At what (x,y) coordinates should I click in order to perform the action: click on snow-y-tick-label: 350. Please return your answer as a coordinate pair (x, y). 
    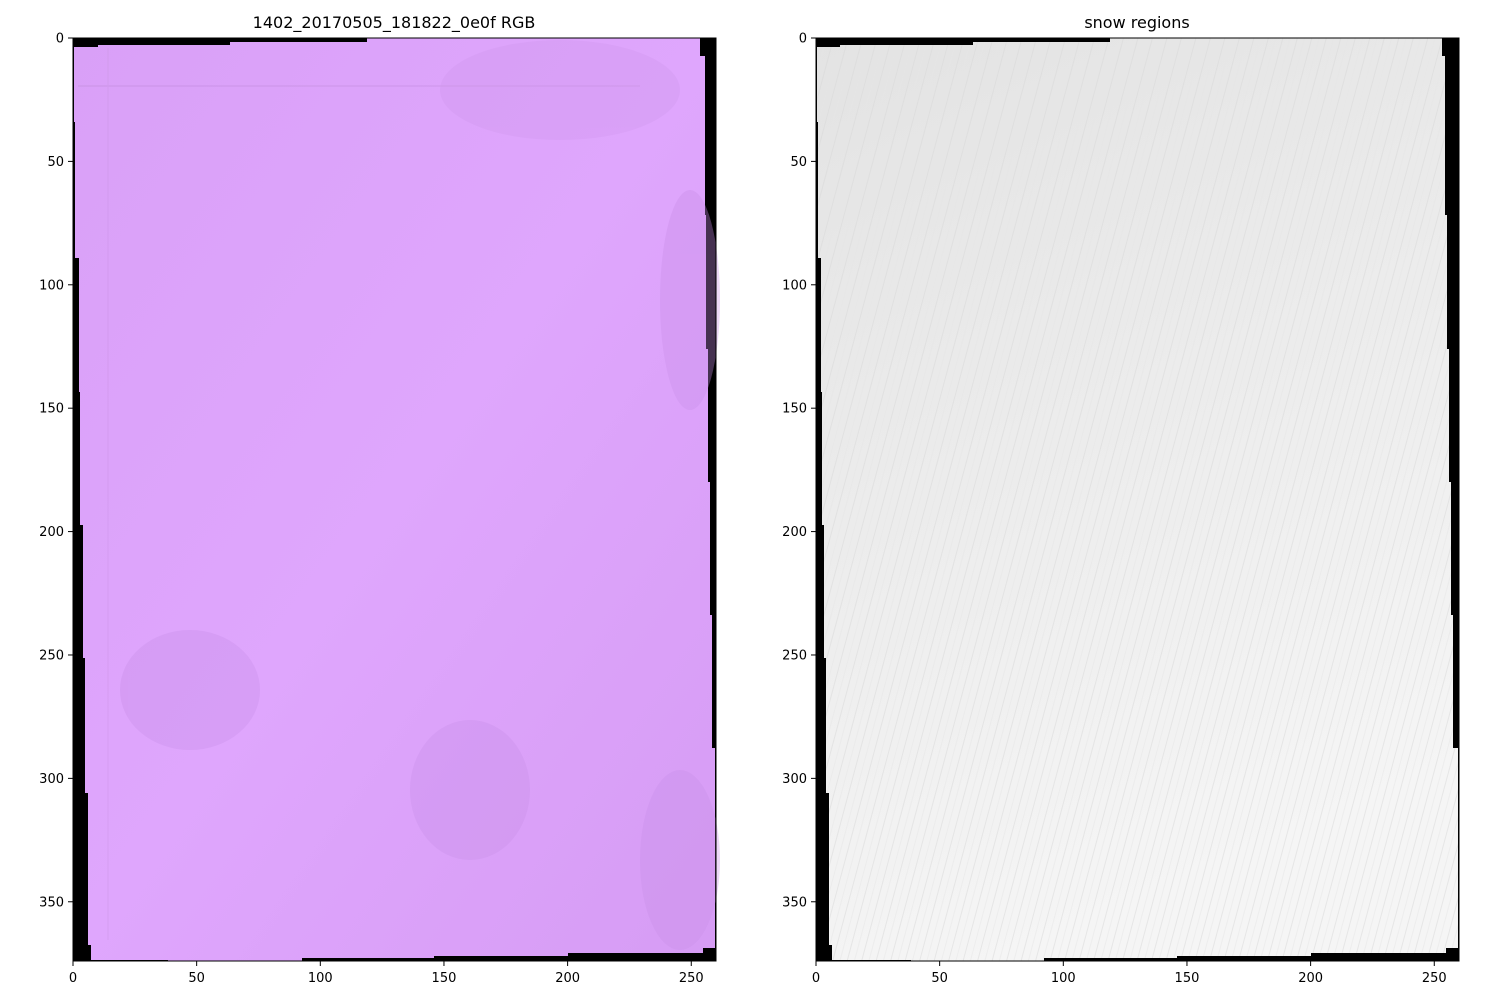
    Looking at the image, I should click on (794, 902).